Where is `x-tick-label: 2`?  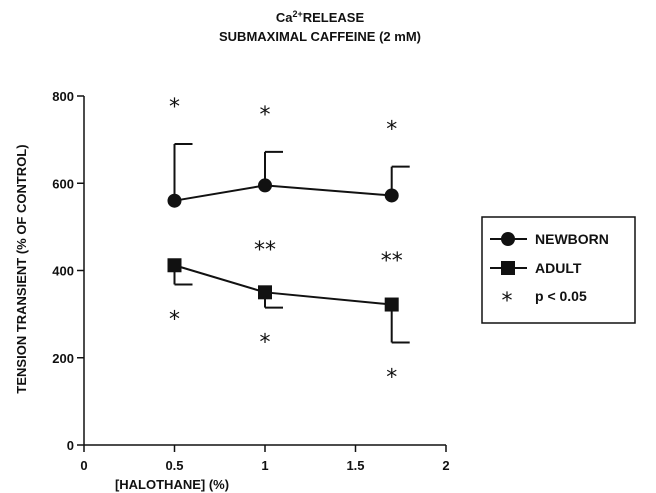 x-tick-label: 2 is located at coordinates (445, 465).